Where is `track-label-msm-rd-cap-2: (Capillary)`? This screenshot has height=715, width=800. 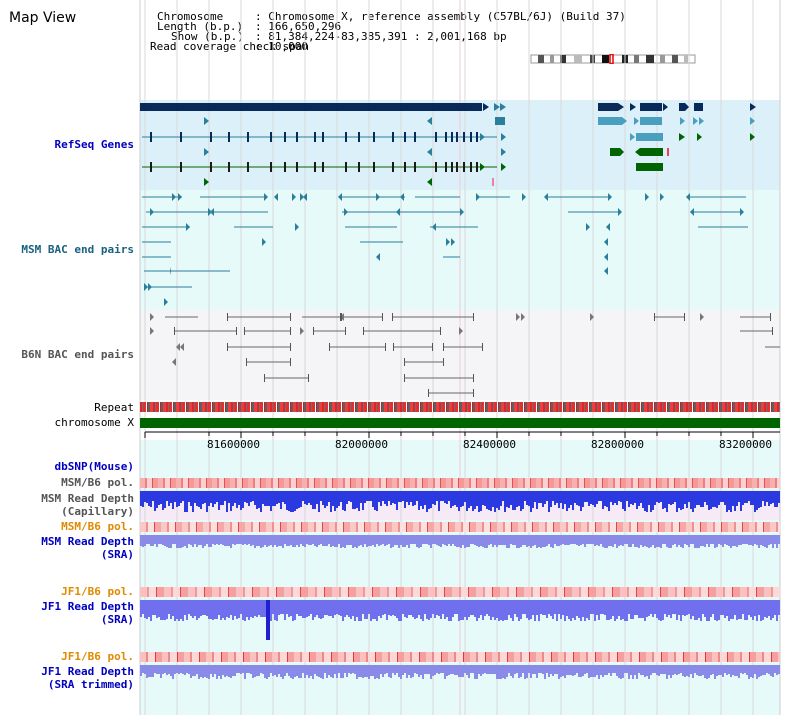
track-label-msm-rd-cap-2: (Capillary) is located at coordinates (97, 511).